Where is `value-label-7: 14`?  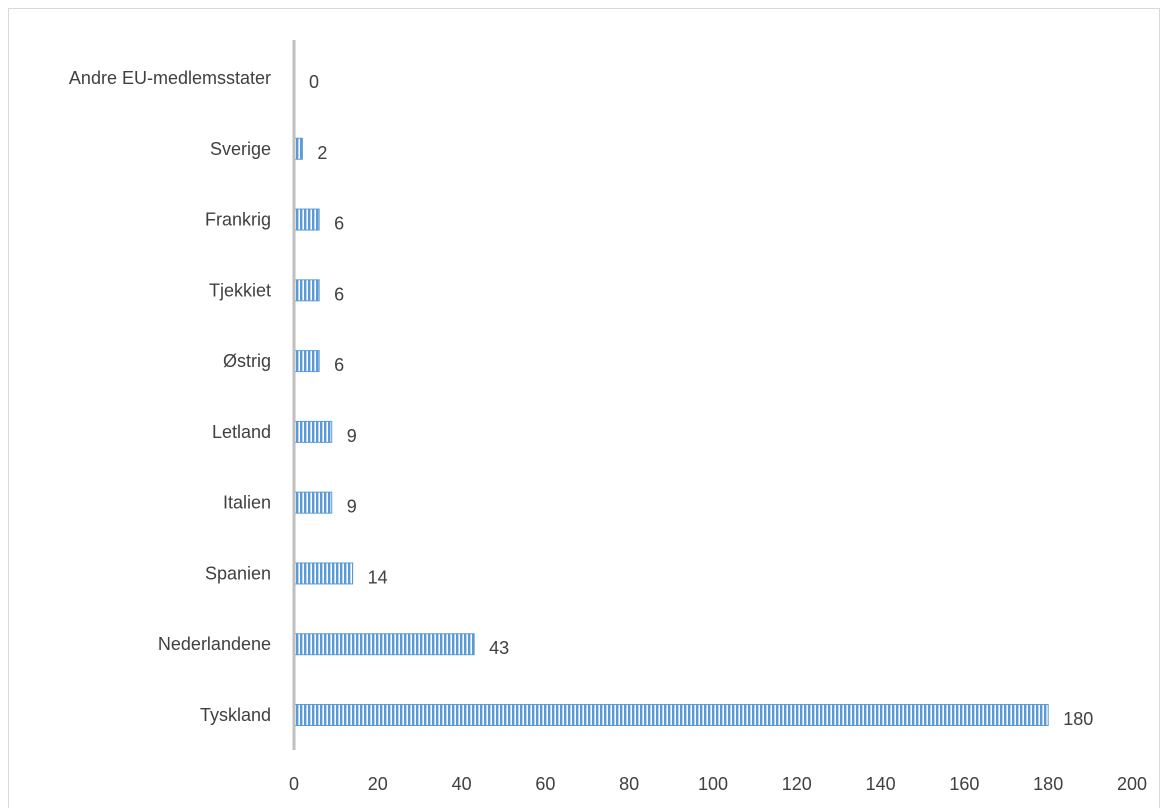 value-label-7: 14 is located at coordinates (378, 577).